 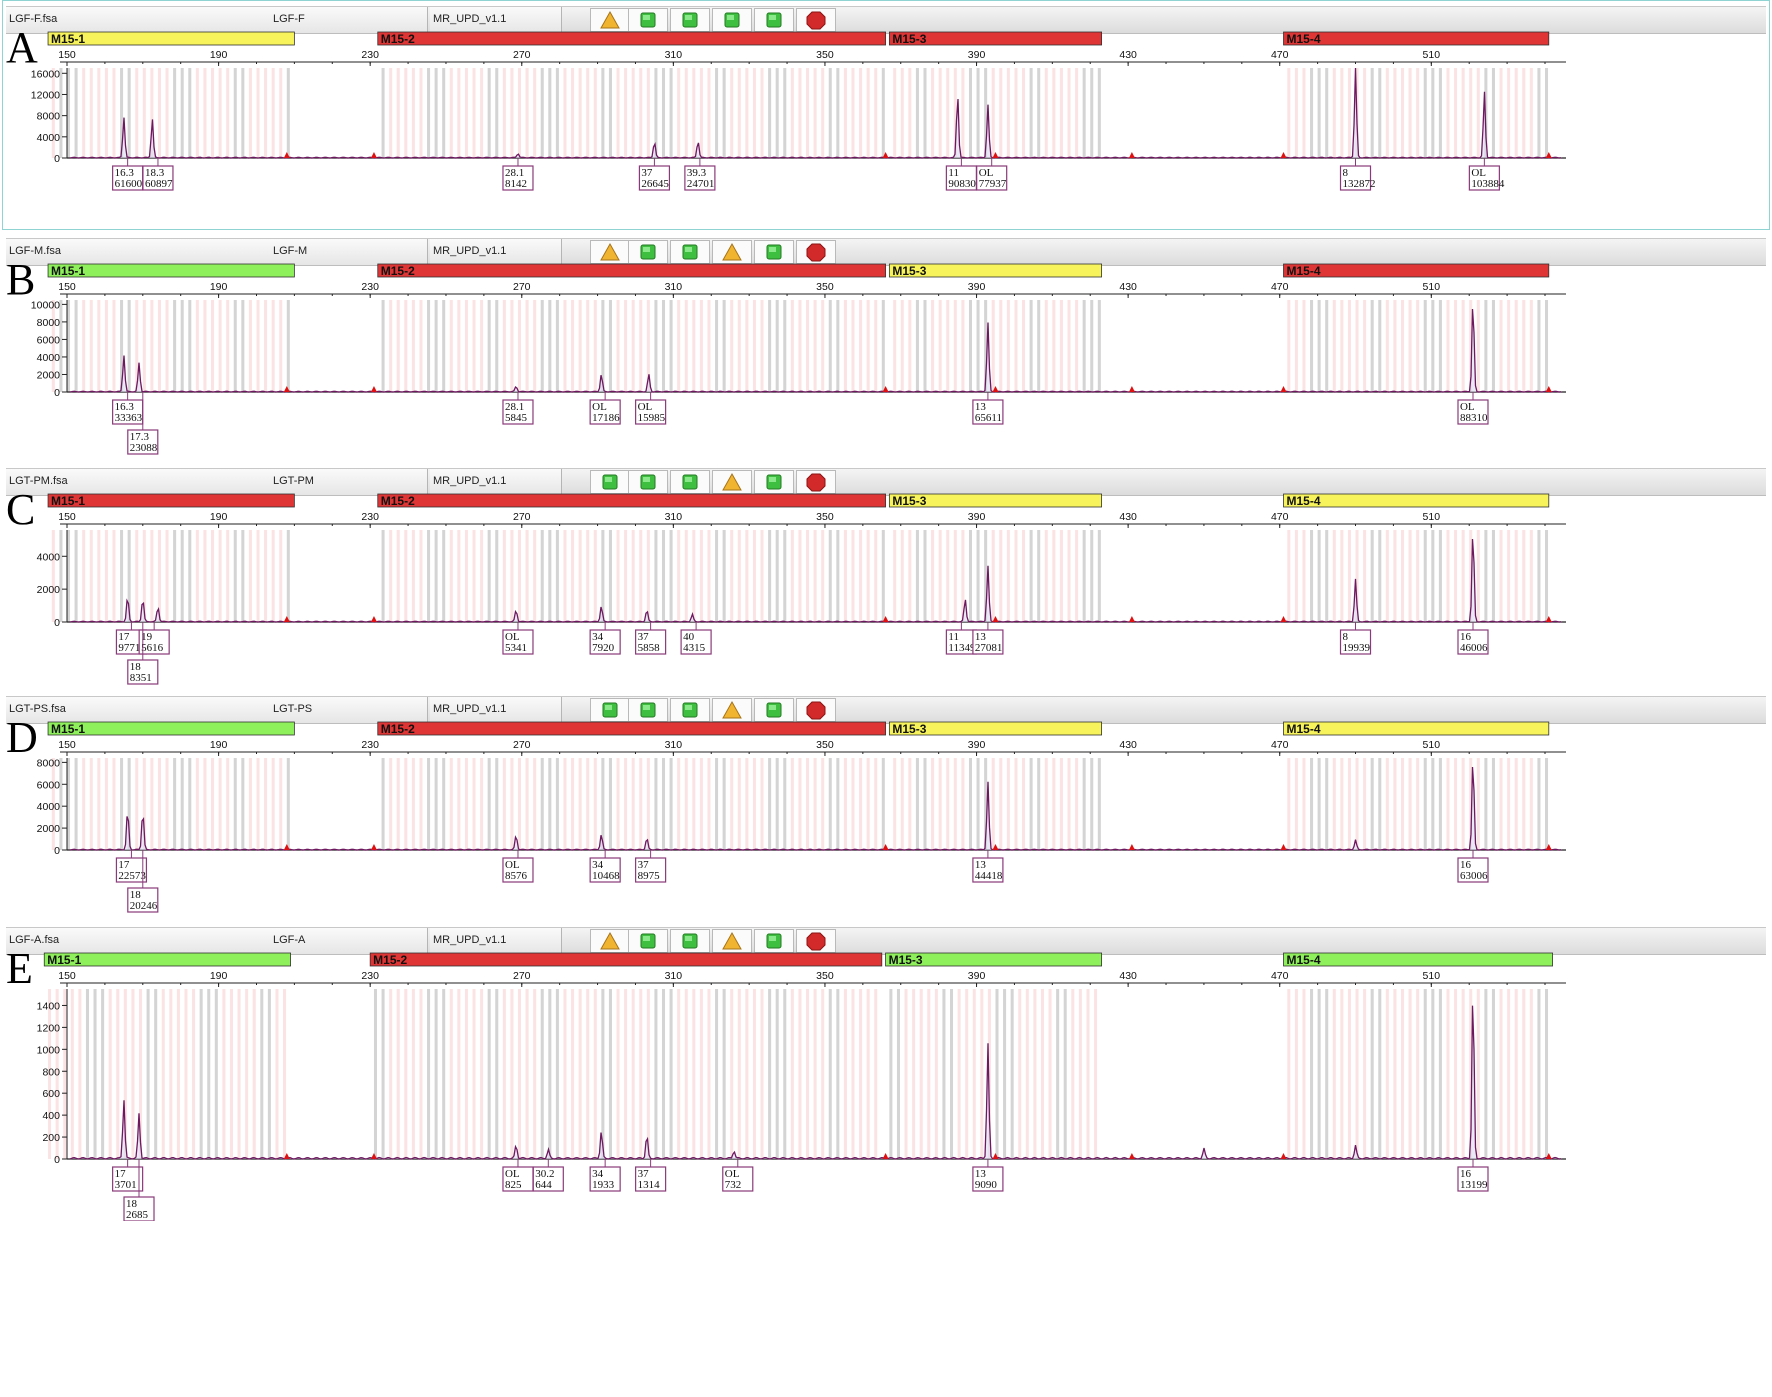 I want to click on header-file: LGT-PS.fsa, so click(x=139, y=710).